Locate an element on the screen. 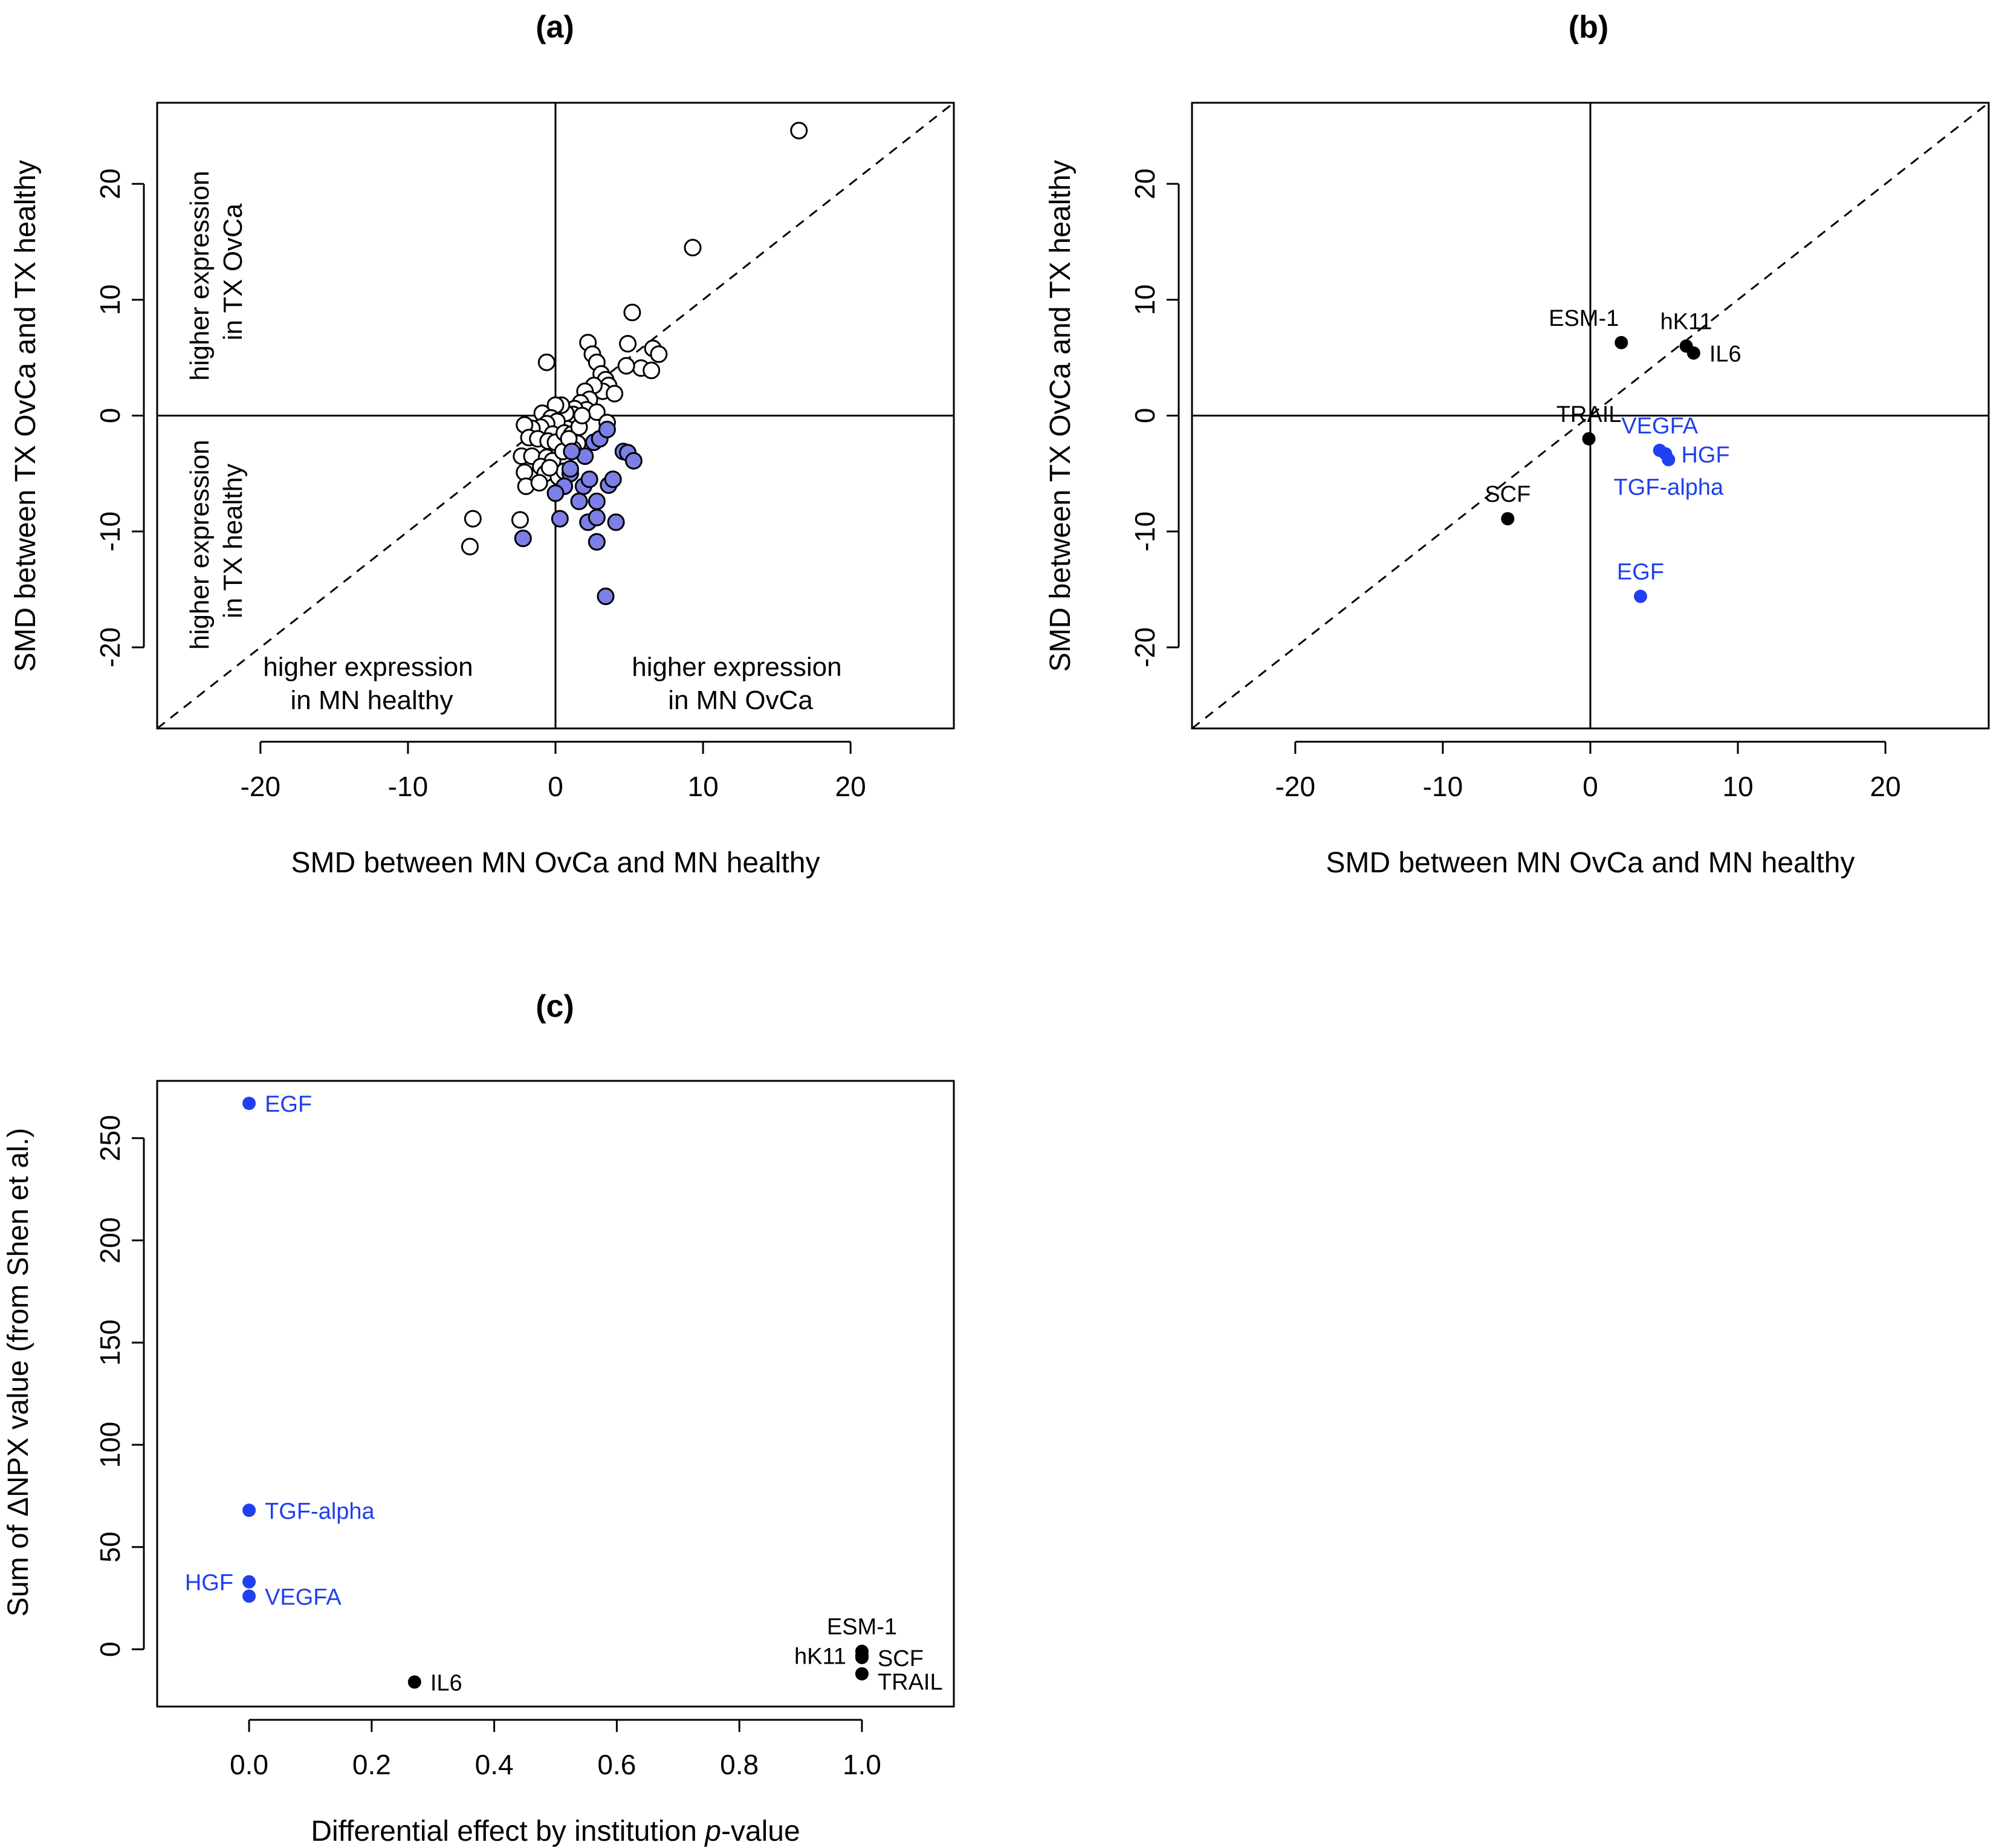 The width and height of the screenshot is (2005, 1848). panel-a-points is located at coordinates (634, 364).